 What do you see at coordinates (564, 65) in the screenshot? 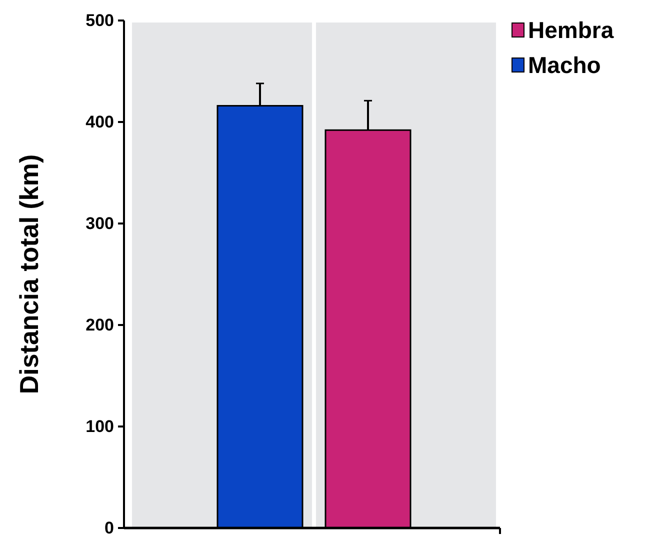
I see `legend-label: Macho` at bounding box center [564, 65].